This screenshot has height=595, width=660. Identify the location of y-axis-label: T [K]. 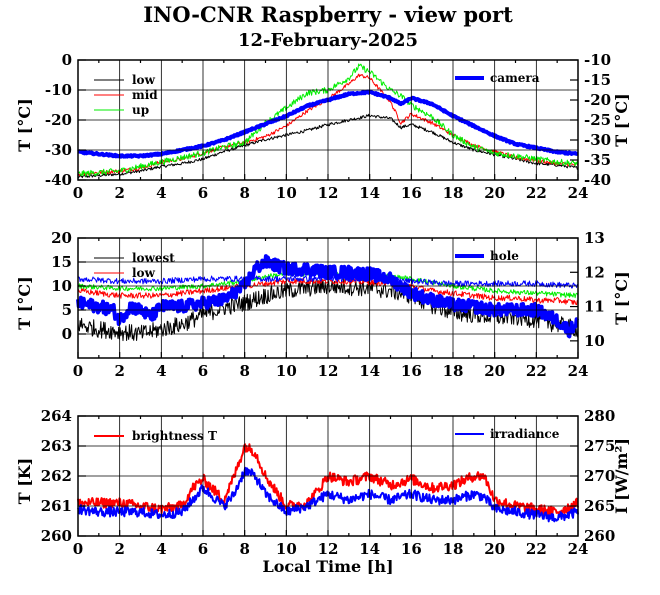
(24, 481).